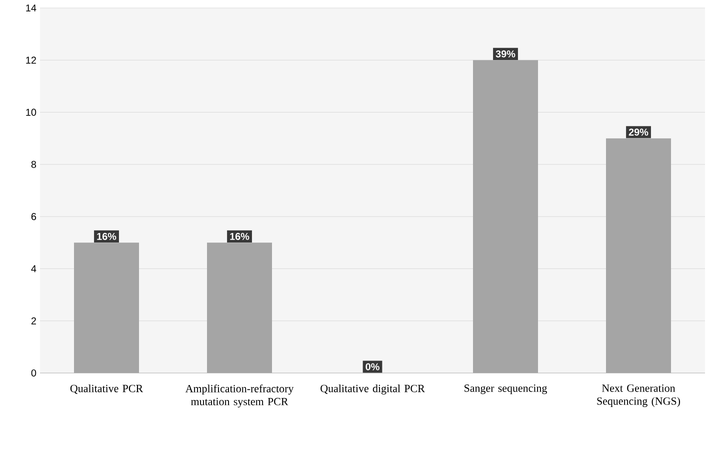 The width and height of the screenshot is (710, 463). I want to click on y-tick-label: 14, so click(31, 8).